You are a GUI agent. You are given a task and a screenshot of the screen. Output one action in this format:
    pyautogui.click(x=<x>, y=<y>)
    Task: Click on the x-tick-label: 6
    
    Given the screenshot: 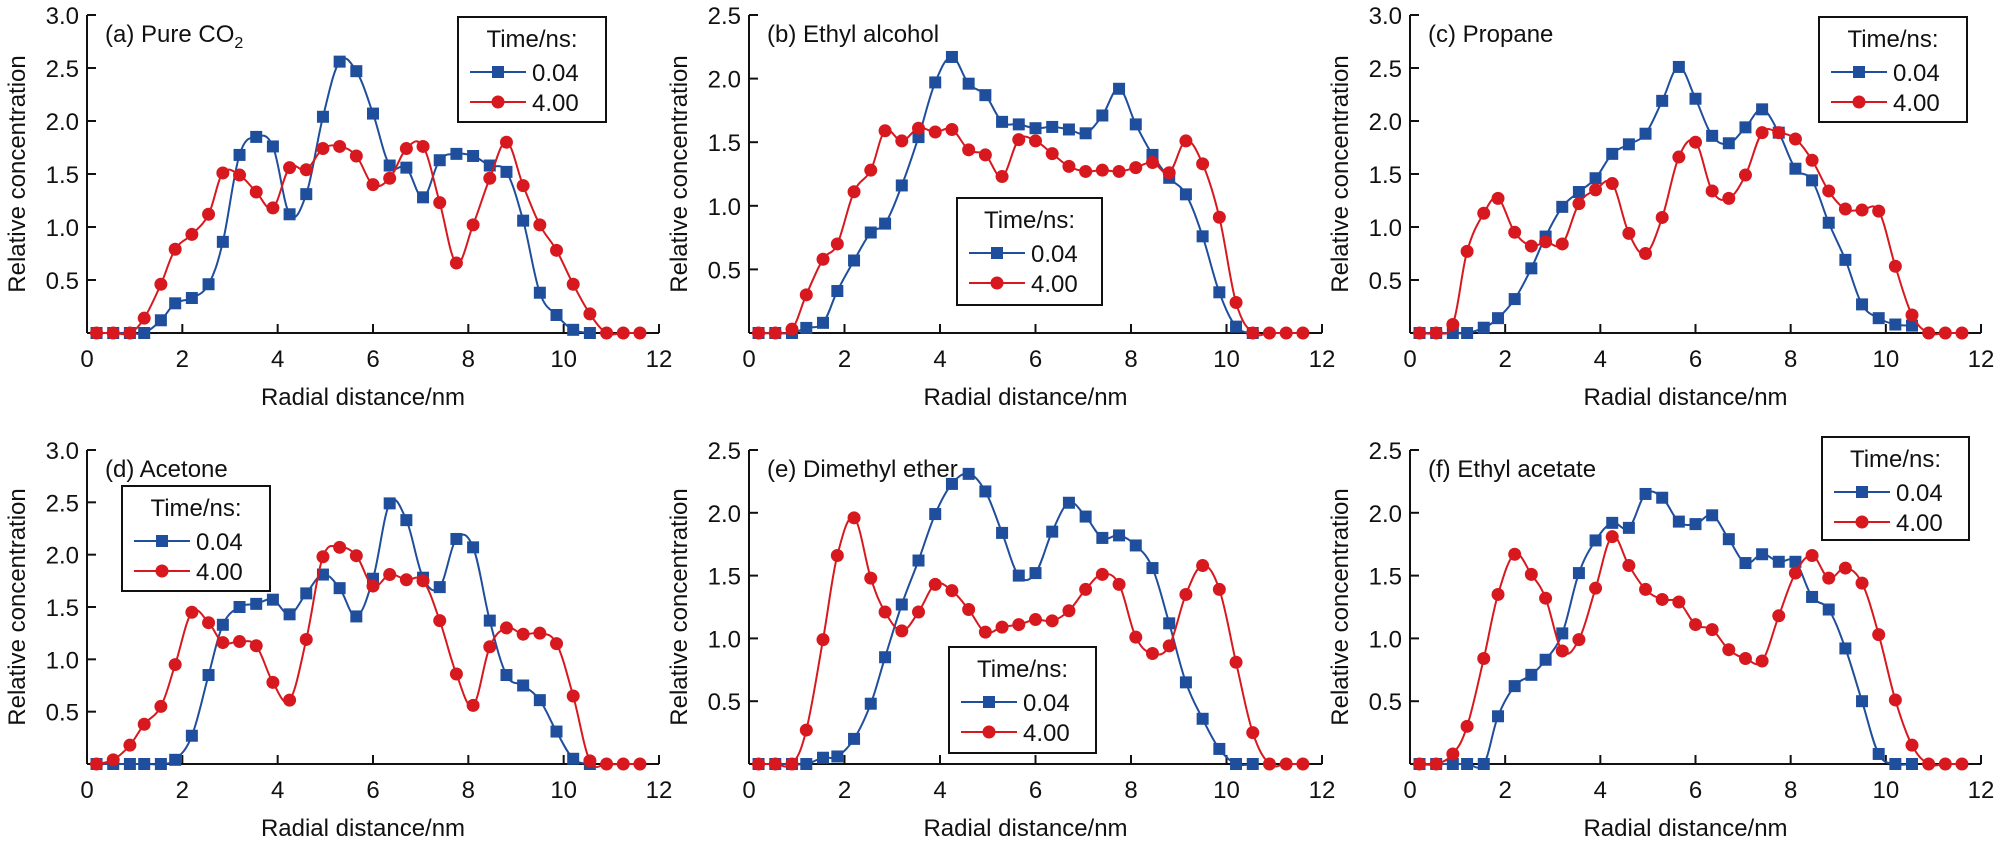 What is the action you would take?
    pyautogui.click(x=372, y=790)
    